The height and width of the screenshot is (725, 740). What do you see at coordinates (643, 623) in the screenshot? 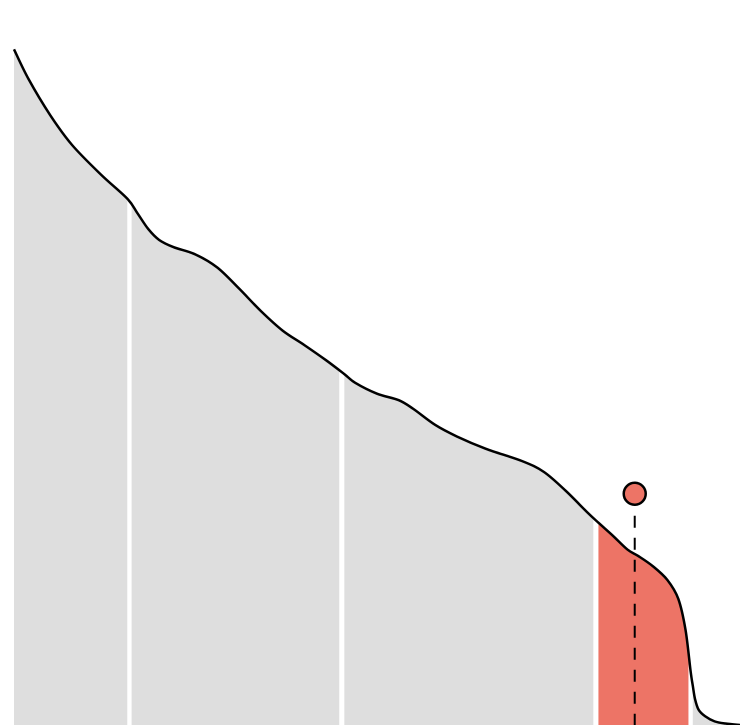
I see `highlighted-band` at bounding box center [643, 623].